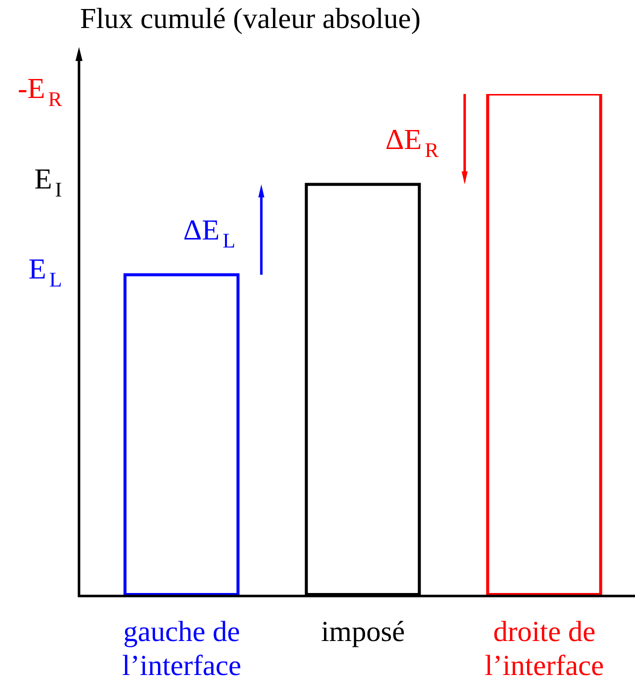 The width and height of the screenshot is (635, 682). I want to click on x-tick-label: imposé, so click(363, 632).